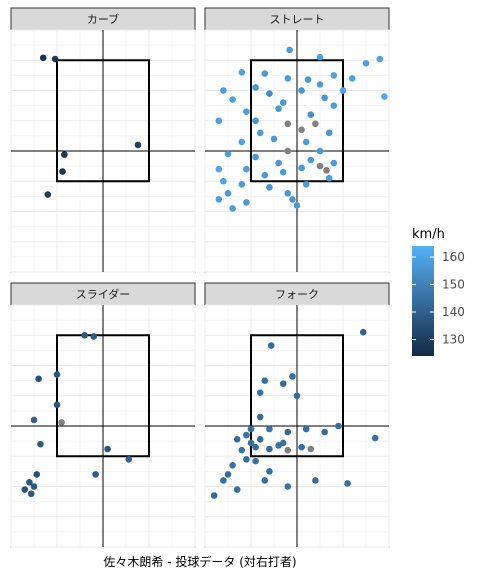 The image size is (480, 576). What do you see at coordinates (103, 294) in the screenshot?
I see `facet-strip-label: スライダー` at bounding box center [103, 294].